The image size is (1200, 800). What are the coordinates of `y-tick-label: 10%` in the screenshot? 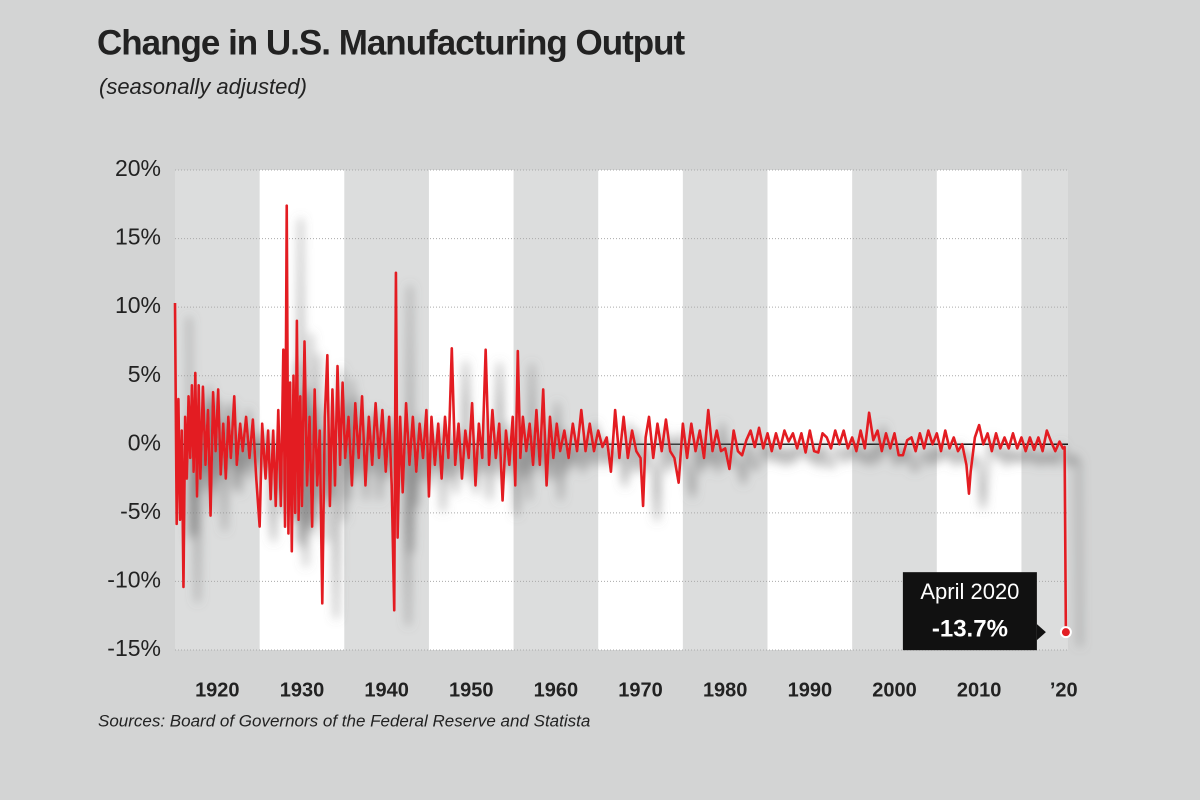 It's located at (138, 305).